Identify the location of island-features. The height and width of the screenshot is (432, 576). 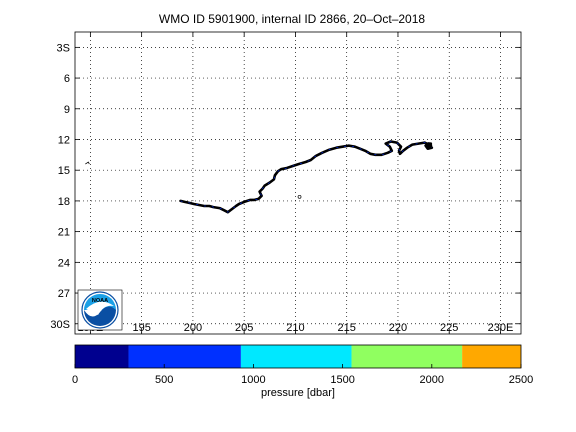
(193, 180).